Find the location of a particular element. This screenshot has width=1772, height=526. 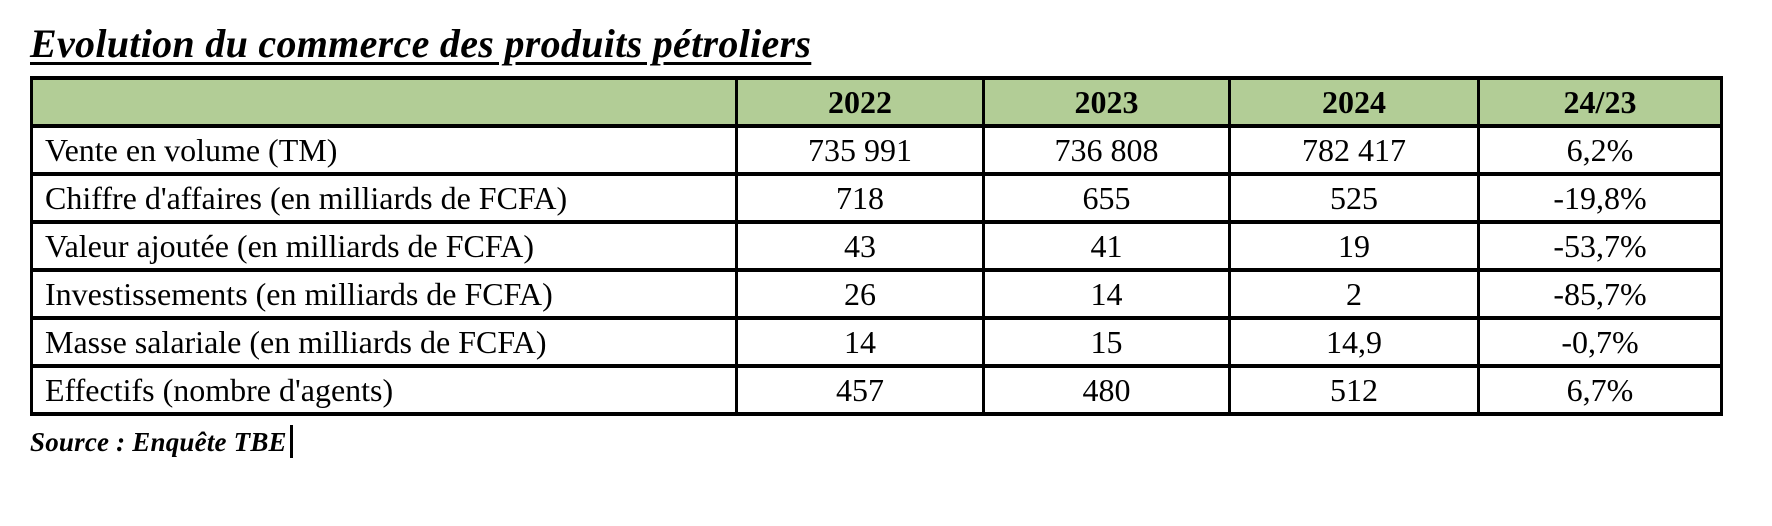

header-cell-2023: 2023 is located at coordinates (1106, 102).